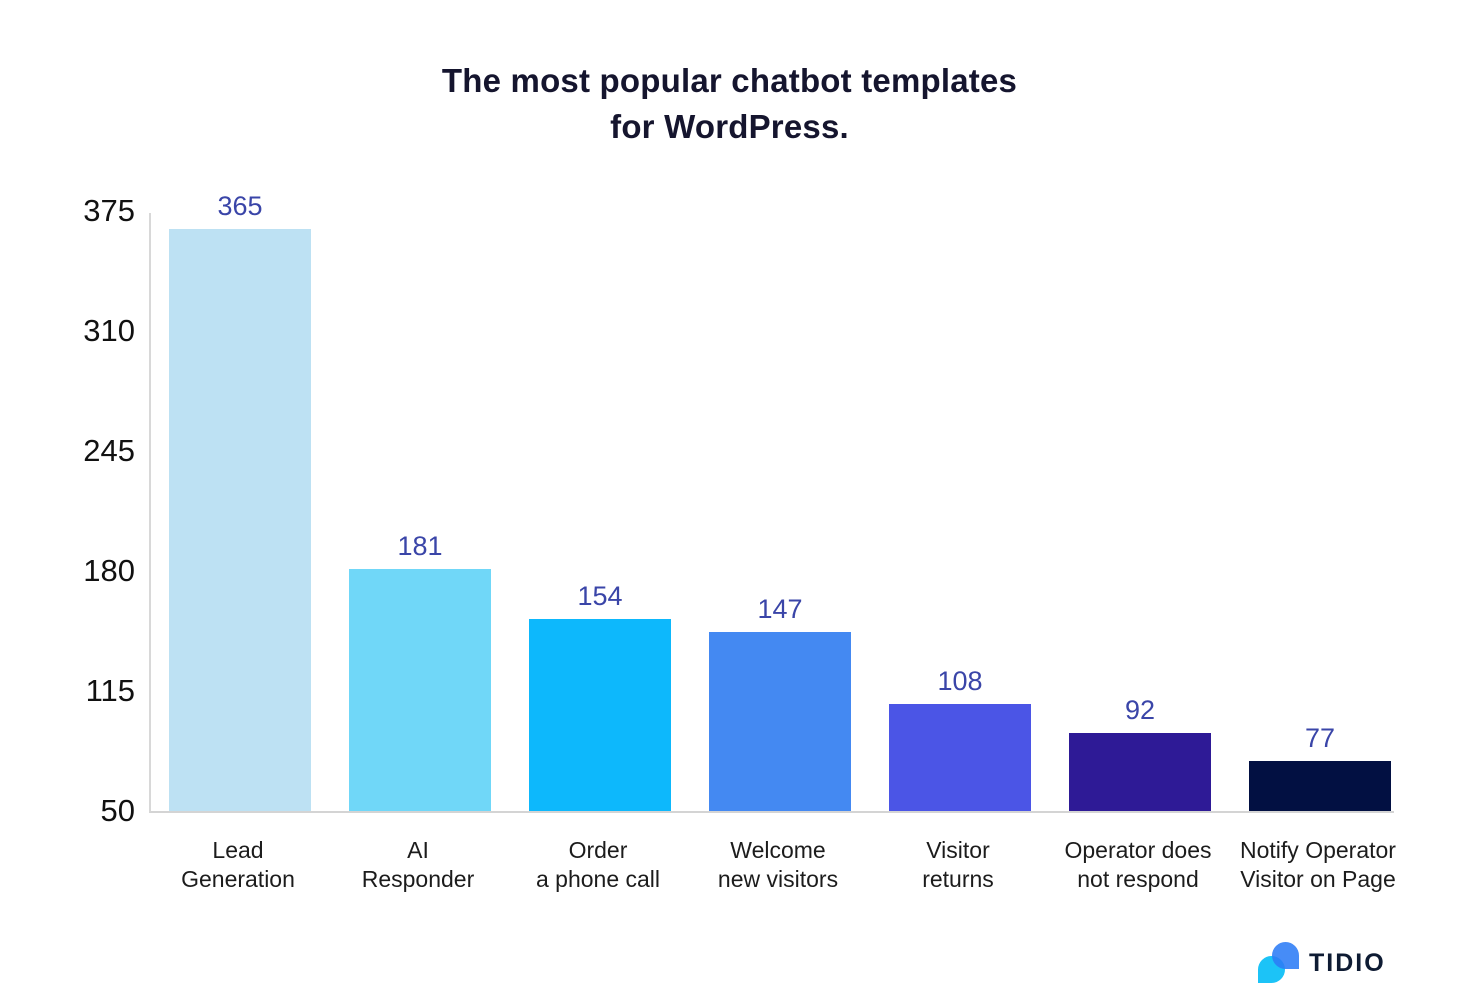 The width and height of the screenshot is (1459, 1006). I want to click on tidio-logo-icon, so click(1278, 963).